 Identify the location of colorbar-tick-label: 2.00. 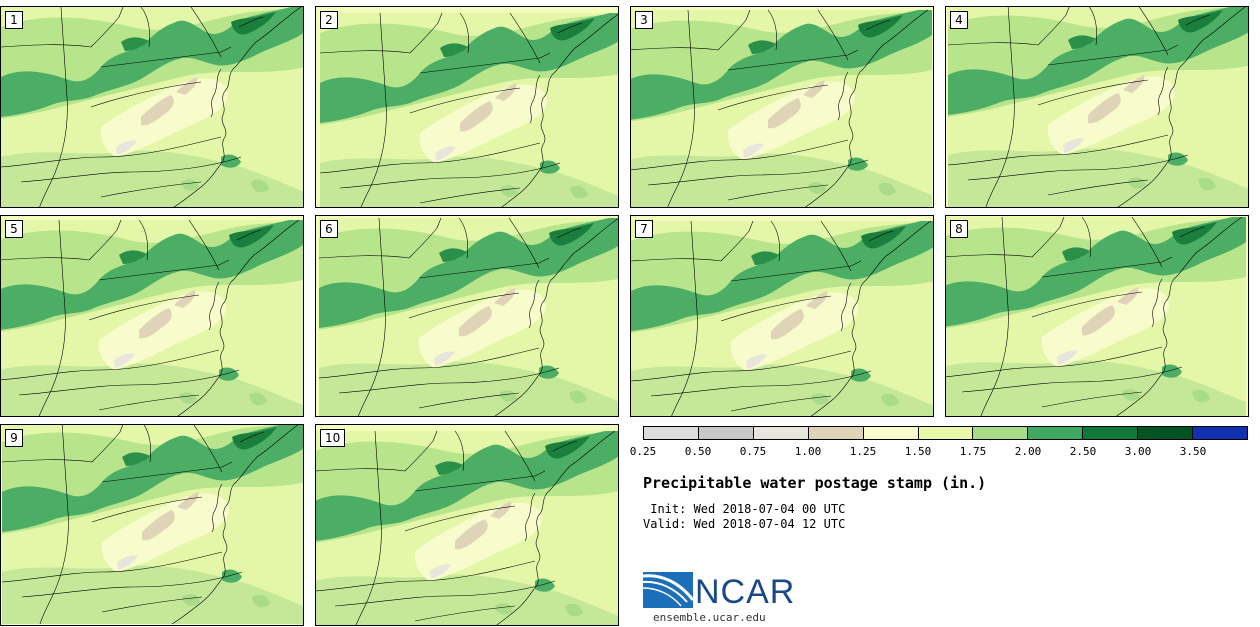
(1028, 451).